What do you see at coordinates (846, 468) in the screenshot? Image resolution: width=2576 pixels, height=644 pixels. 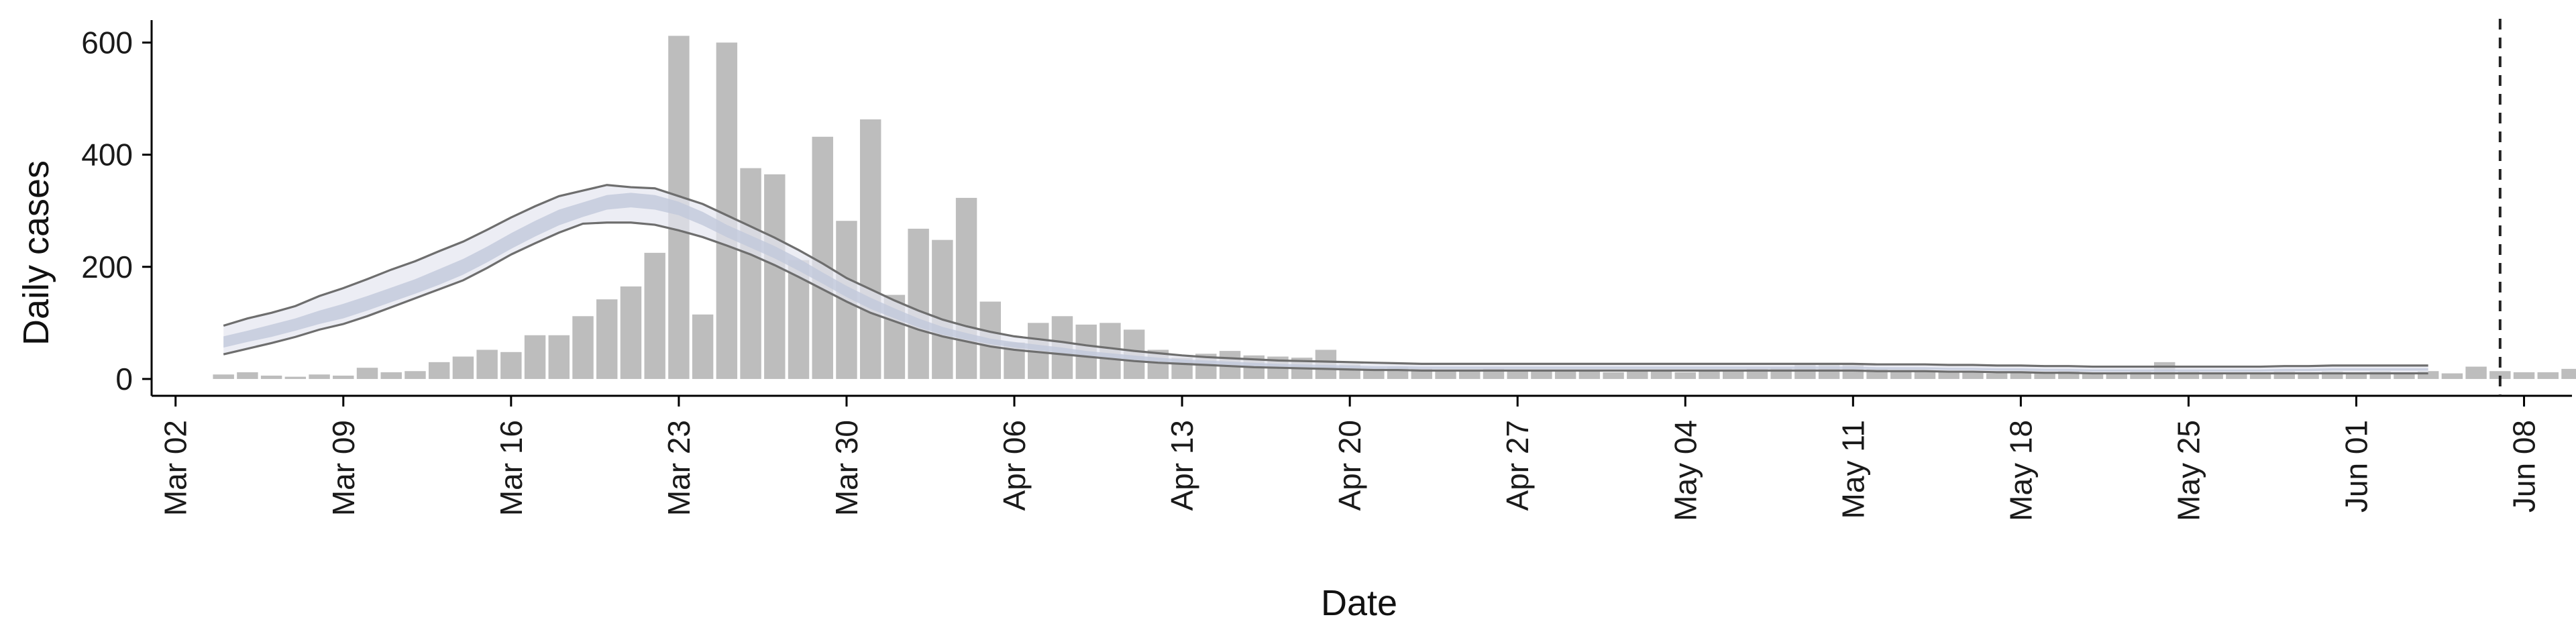 I see `x-tick-label: Mar 30` at bounding box center [846, 468].